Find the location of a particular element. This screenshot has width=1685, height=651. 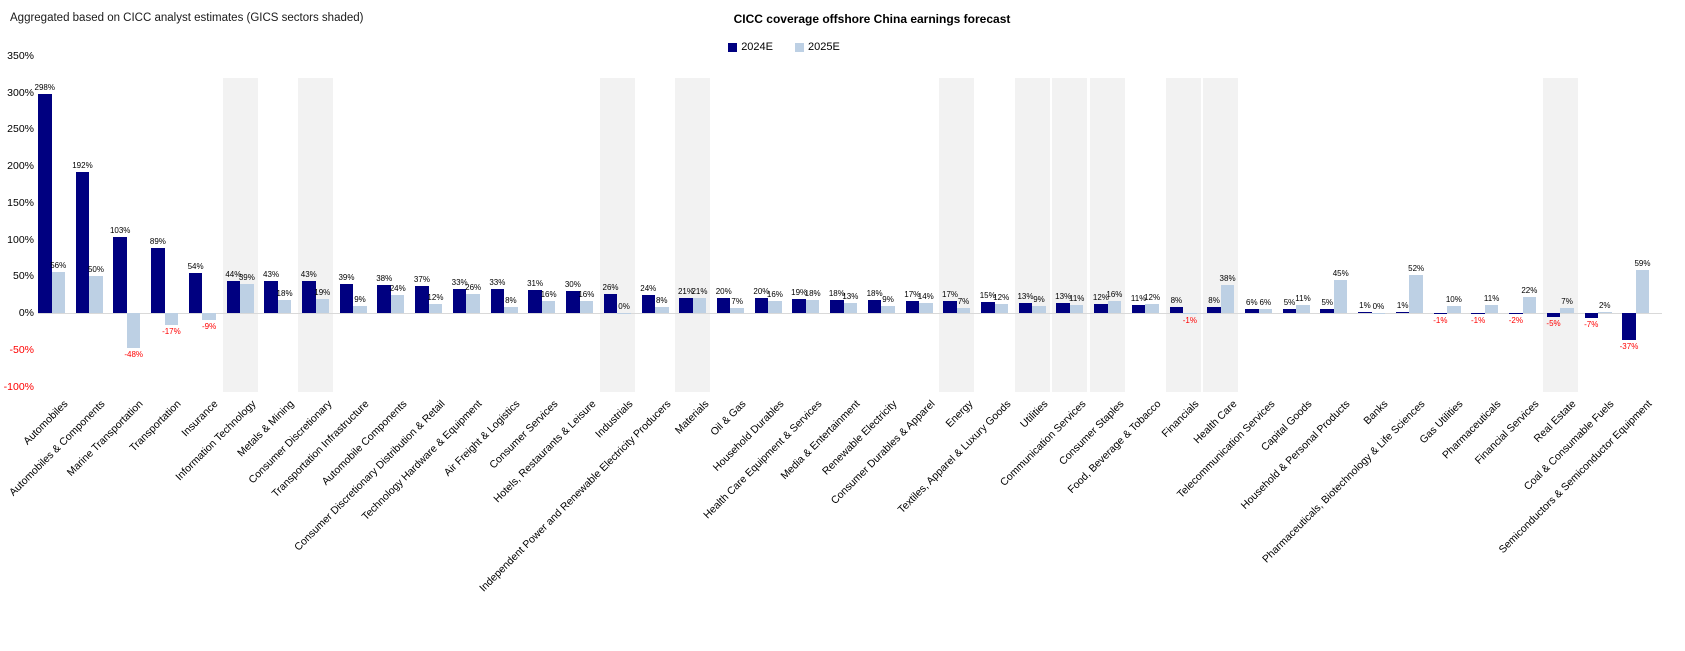

x-axis-label: Gas Utilities is located at coordinates (1441, 422).